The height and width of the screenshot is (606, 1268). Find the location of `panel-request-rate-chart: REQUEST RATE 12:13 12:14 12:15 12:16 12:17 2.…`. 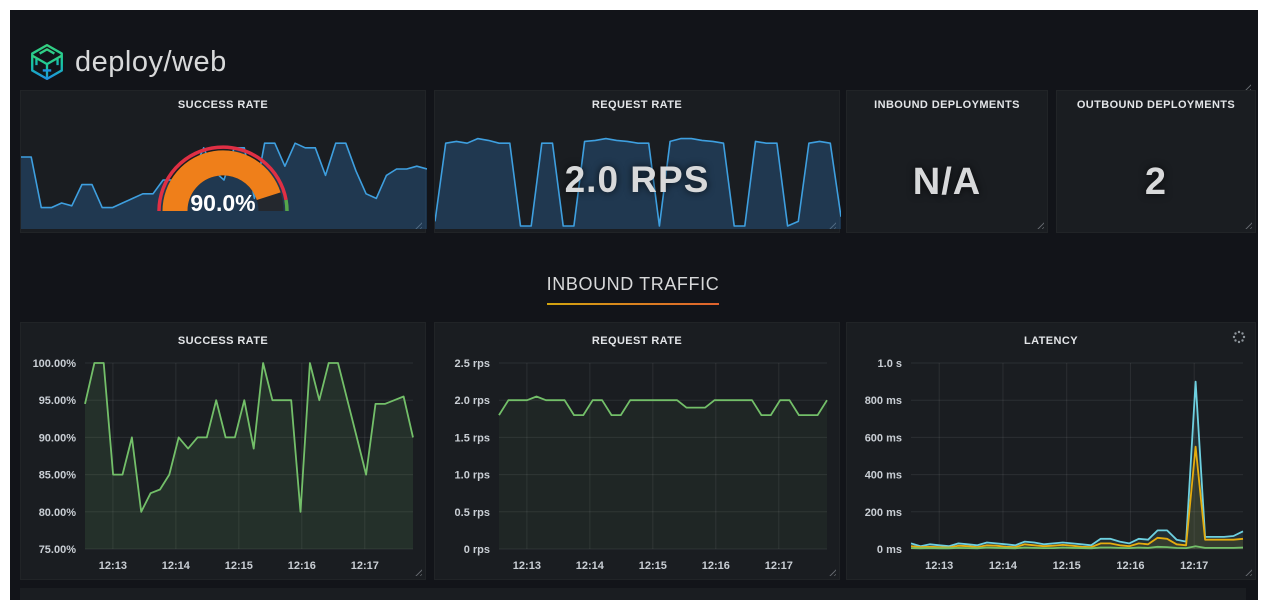

panel-request-rate-chart: REQUEST RATE 12:13 12:14 12:15 12:16 12:17 2.… is located at coordinates (637, 451).